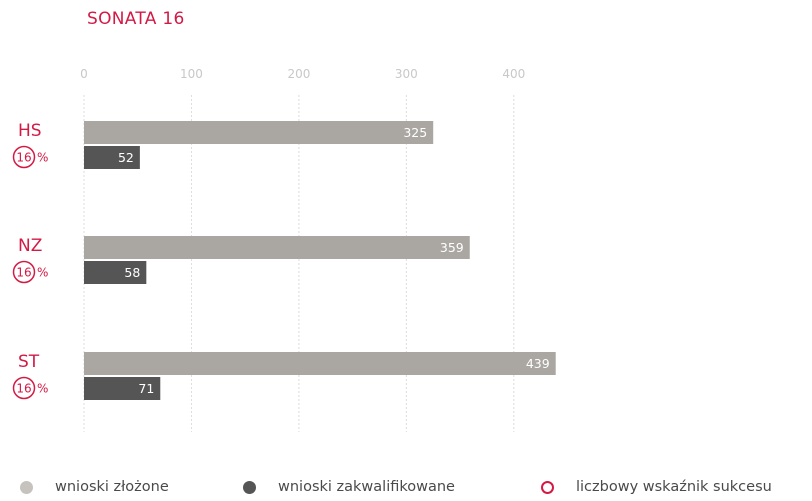  Describe the element at coordinates (29, 362) in the screenshot. I see `category-label-st: ST` at that location.